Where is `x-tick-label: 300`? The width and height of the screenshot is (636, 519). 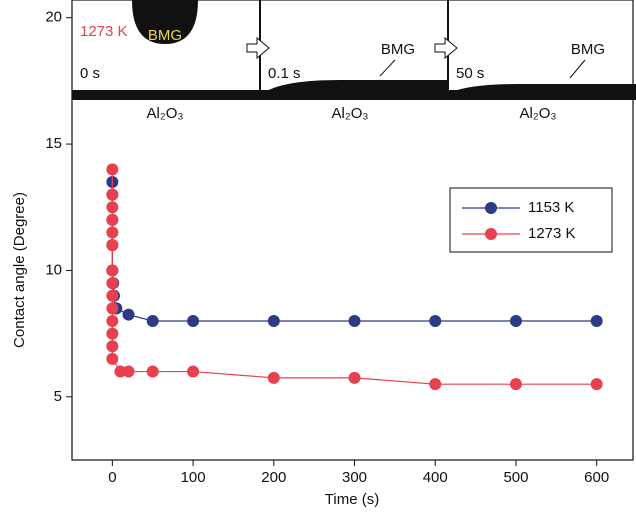 x-tick-label: 300 is located at coordinates (354, 477).